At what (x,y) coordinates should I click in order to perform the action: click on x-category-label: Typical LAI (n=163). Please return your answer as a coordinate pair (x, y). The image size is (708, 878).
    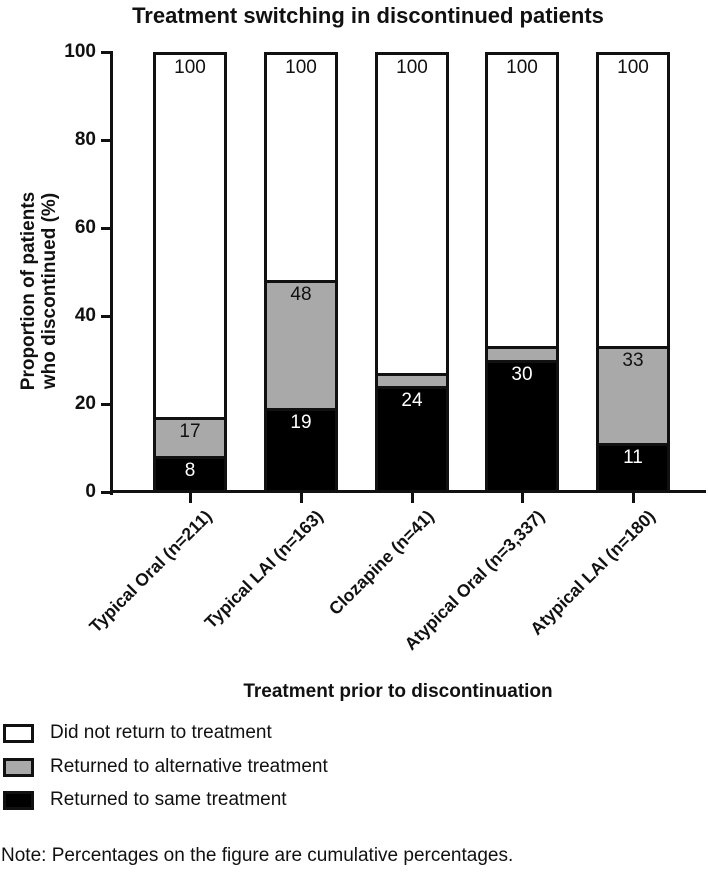
    Looking at the image, I should click on (264, 569).